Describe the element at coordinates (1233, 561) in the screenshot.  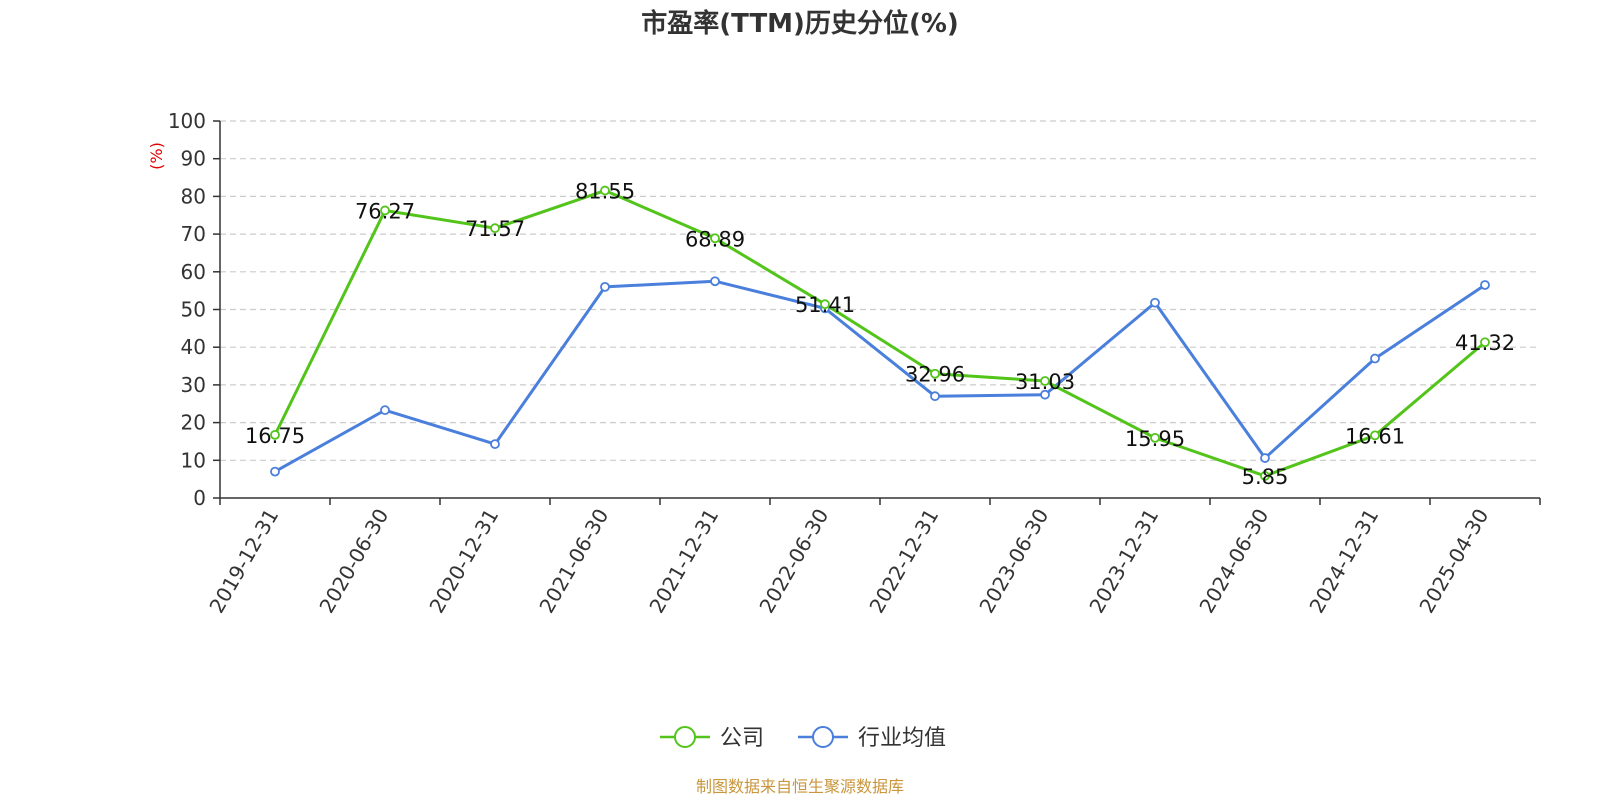
I see `x-tick-label: 2024-06-30` at that location.